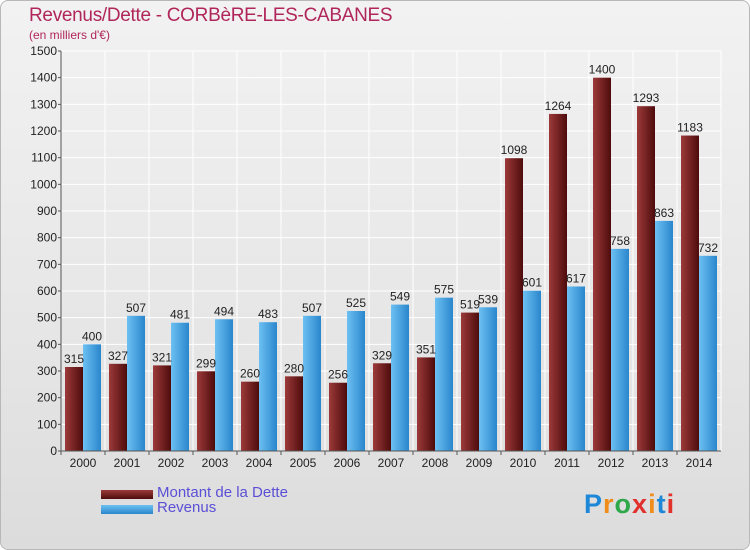  I want to click on y-tick-label: 700, so click(47, 264).